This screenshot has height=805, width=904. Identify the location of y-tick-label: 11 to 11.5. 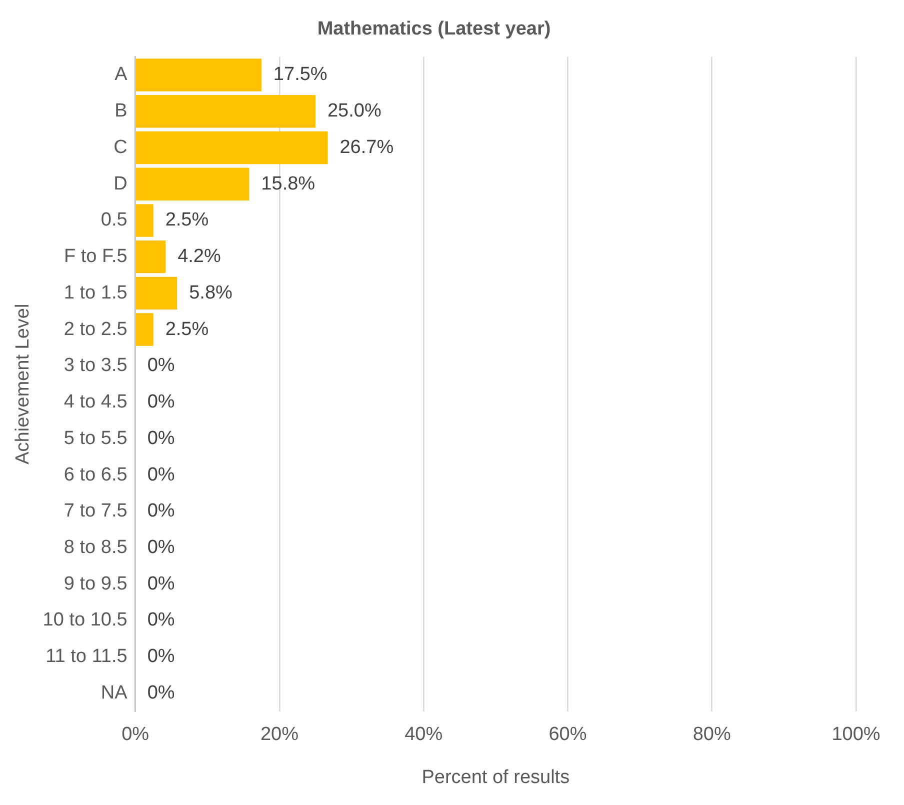
(87, 657).